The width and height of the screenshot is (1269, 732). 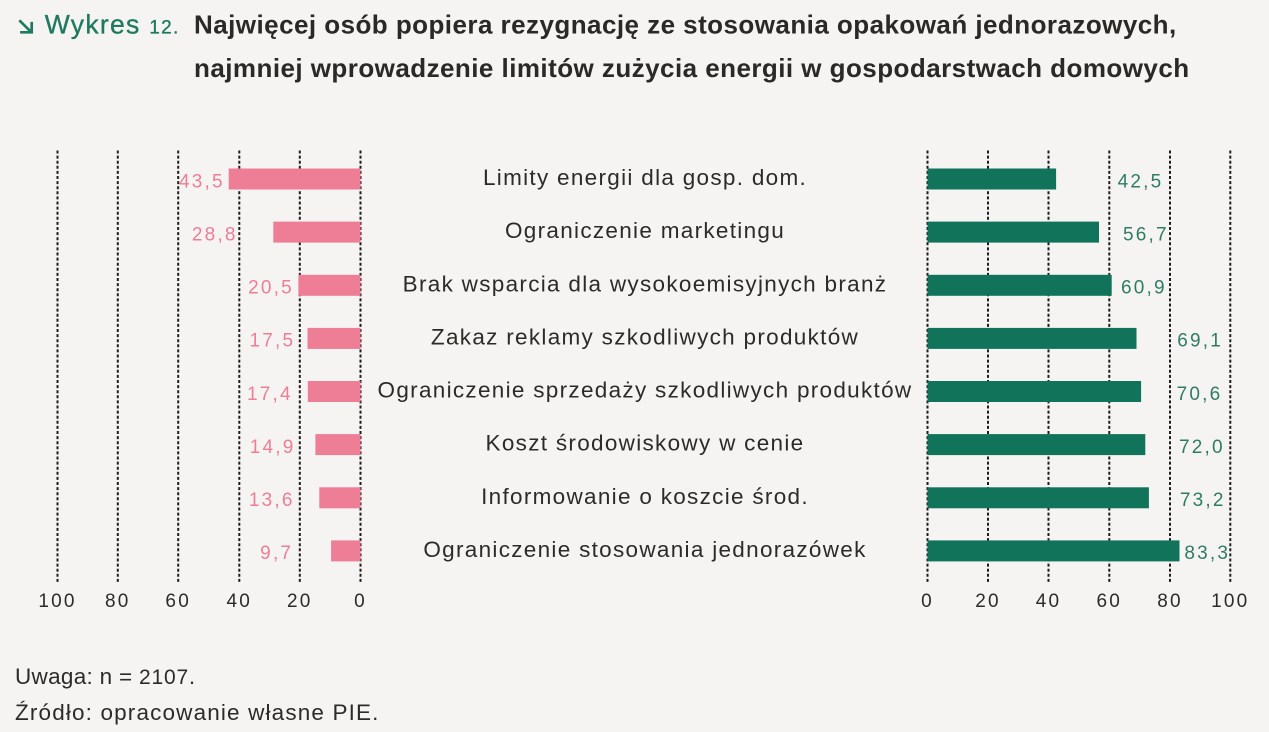 What do you see at coordinates (645, 496) in the screenshot?
I see `svg-text: Informowanie o koszcie środ.` at bounding box center [645, 496].